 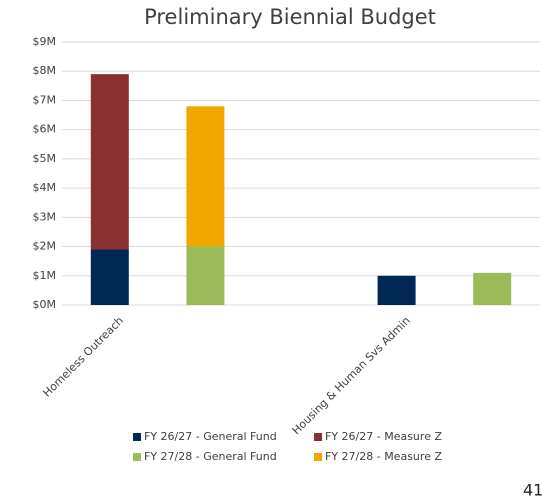 What do you see at coordinates (45, 246) in the screenshot?
I see `y-tick-label: $2M` at bounding box center [45, 246].